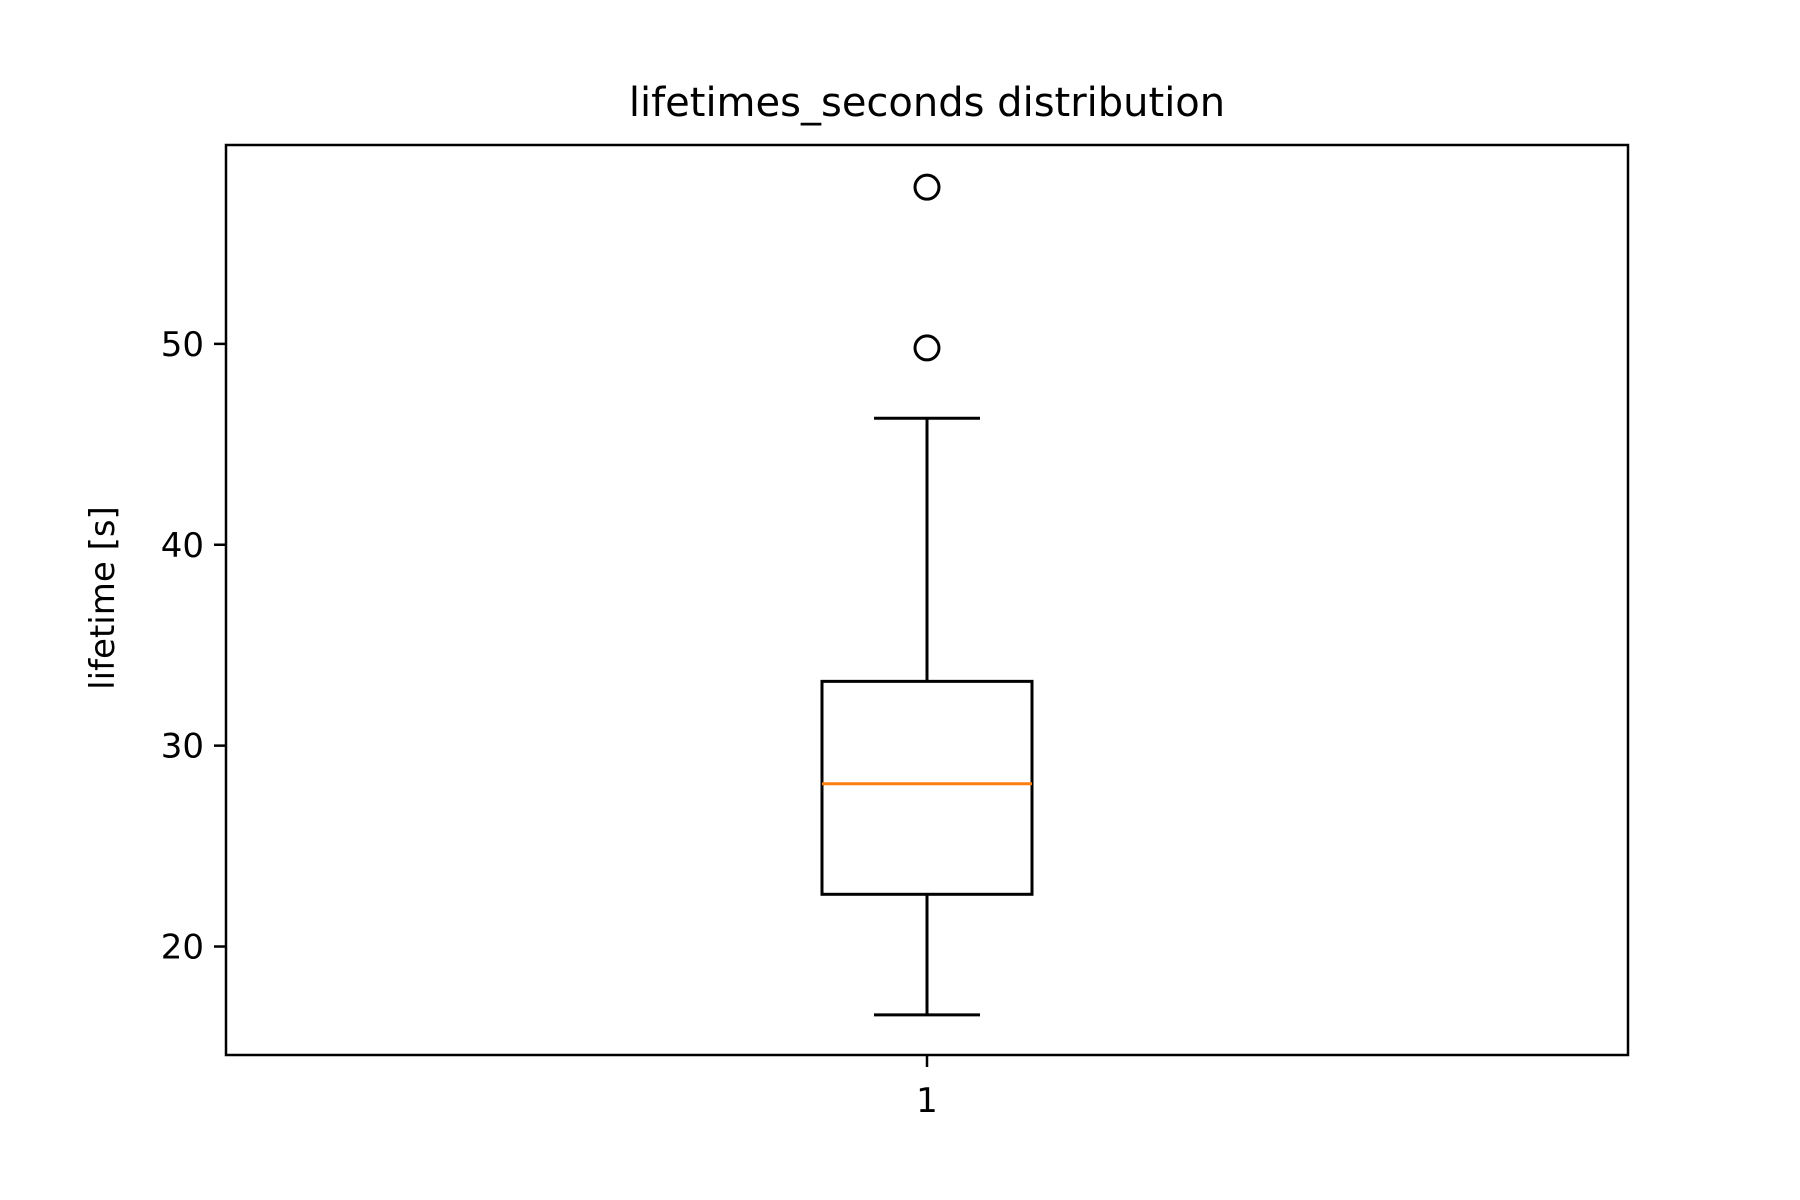 The image size is (1800, 1200). I want to click on y-tick-label: 30, so click(182, 747).